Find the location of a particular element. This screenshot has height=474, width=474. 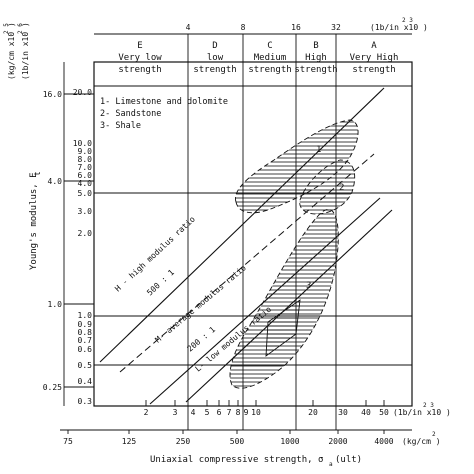

svg-text: 1000 is located at coordinates (289, 441).